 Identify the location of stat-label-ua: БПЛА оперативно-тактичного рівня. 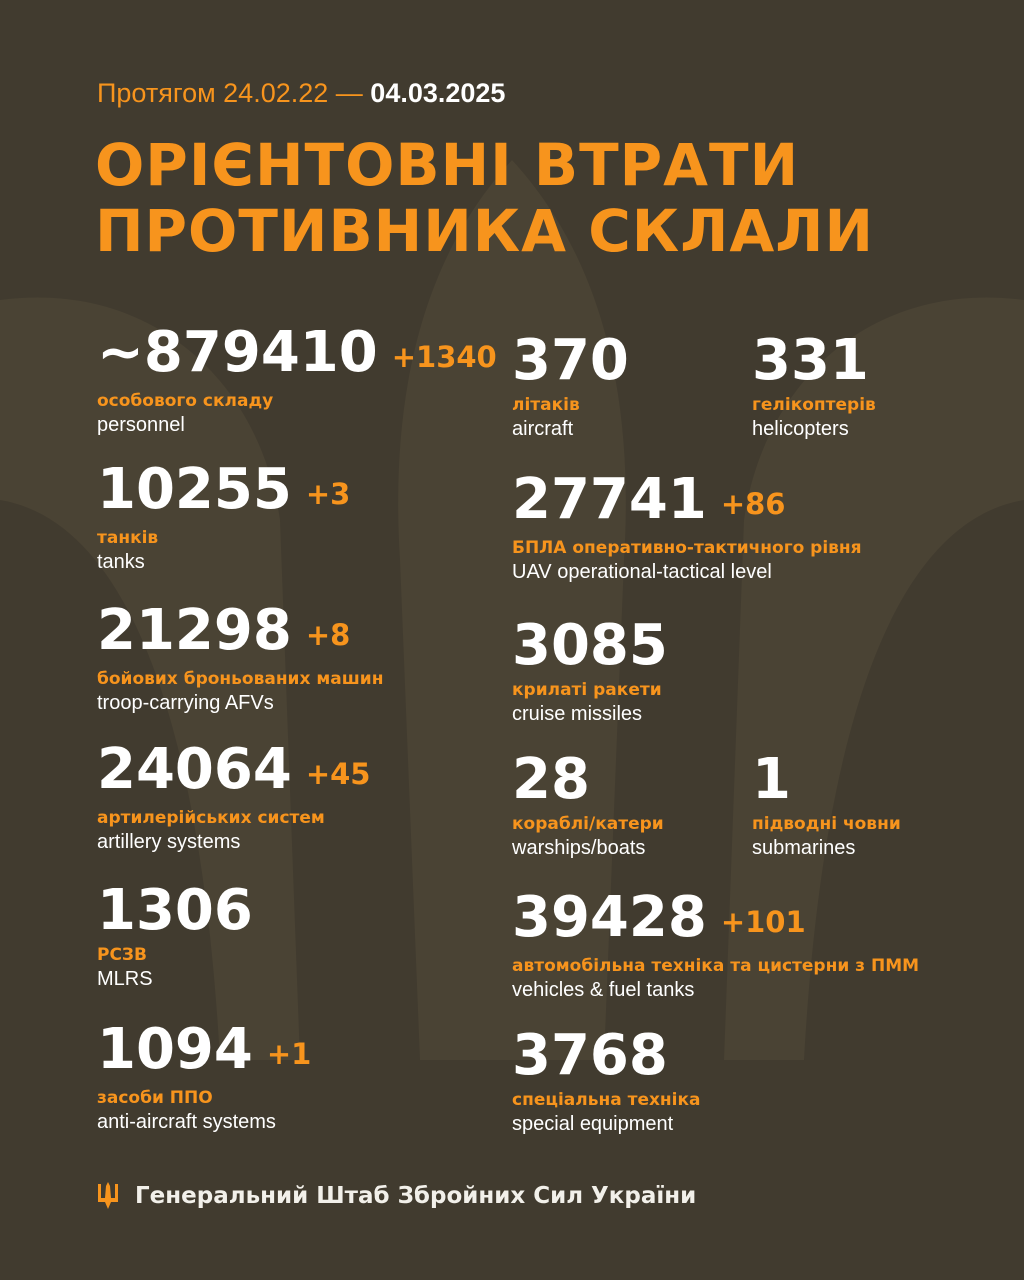
(687, 548).